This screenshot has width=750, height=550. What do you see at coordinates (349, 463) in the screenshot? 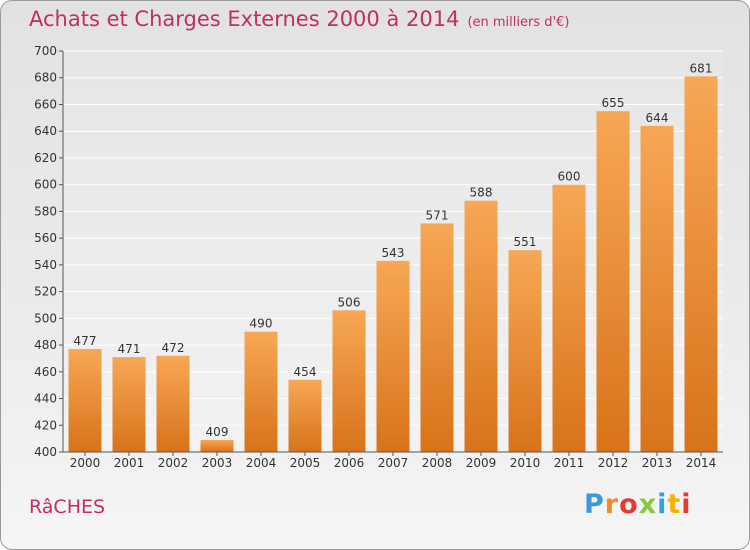
I see `x-tick-label: 2006` at bounding box center [349, 463].